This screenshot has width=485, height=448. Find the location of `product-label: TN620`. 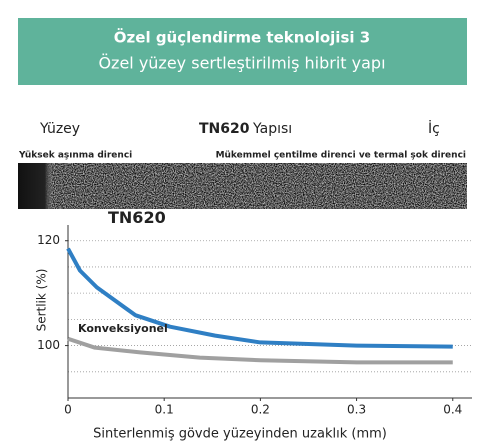

product-label: TN620 is located at coordinates (224, 129).